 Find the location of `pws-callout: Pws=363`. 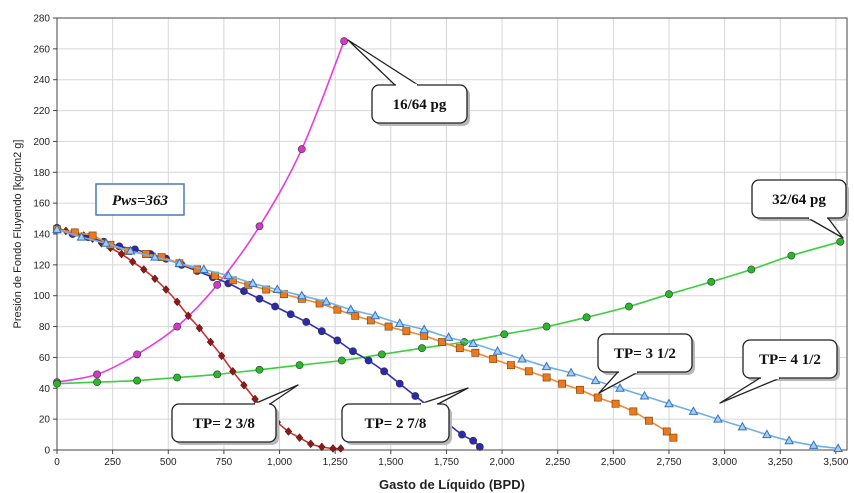

pws-callout: Pws=363 is located at coordinates (140, 199).